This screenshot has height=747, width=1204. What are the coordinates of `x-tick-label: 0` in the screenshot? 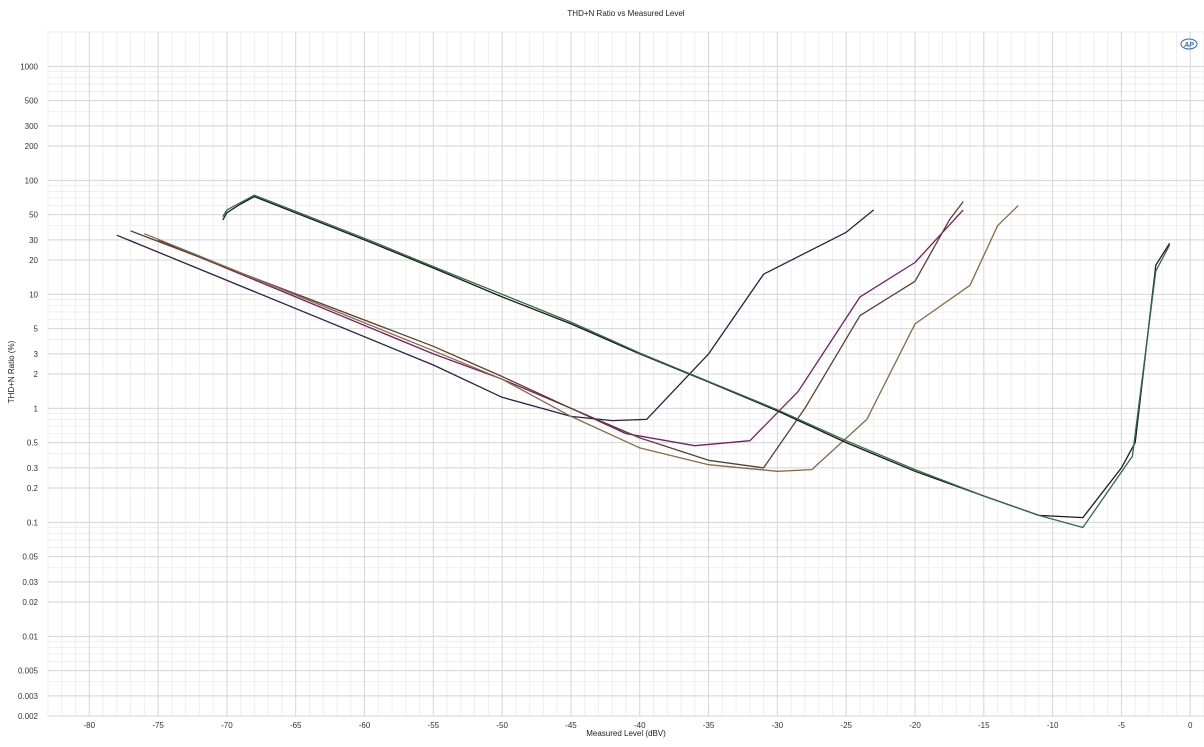 It's located at (1190, 725).